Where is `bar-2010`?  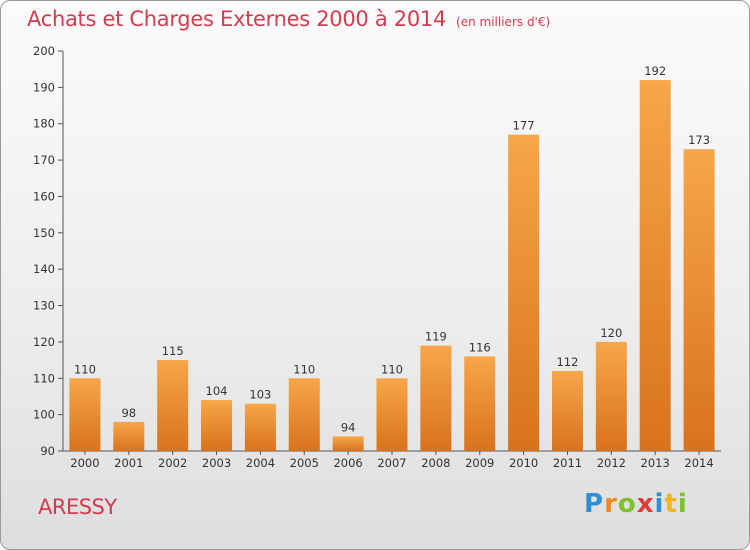 bar-2010 is located at coordinates (524, 293).